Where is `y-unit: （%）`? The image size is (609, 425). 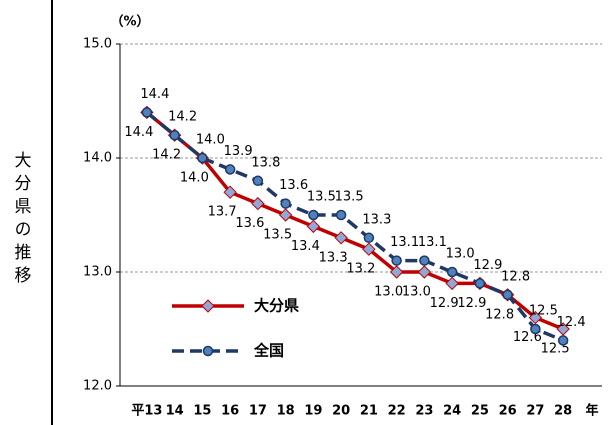 y-unit: （%） is located at coordinates (129, 22).